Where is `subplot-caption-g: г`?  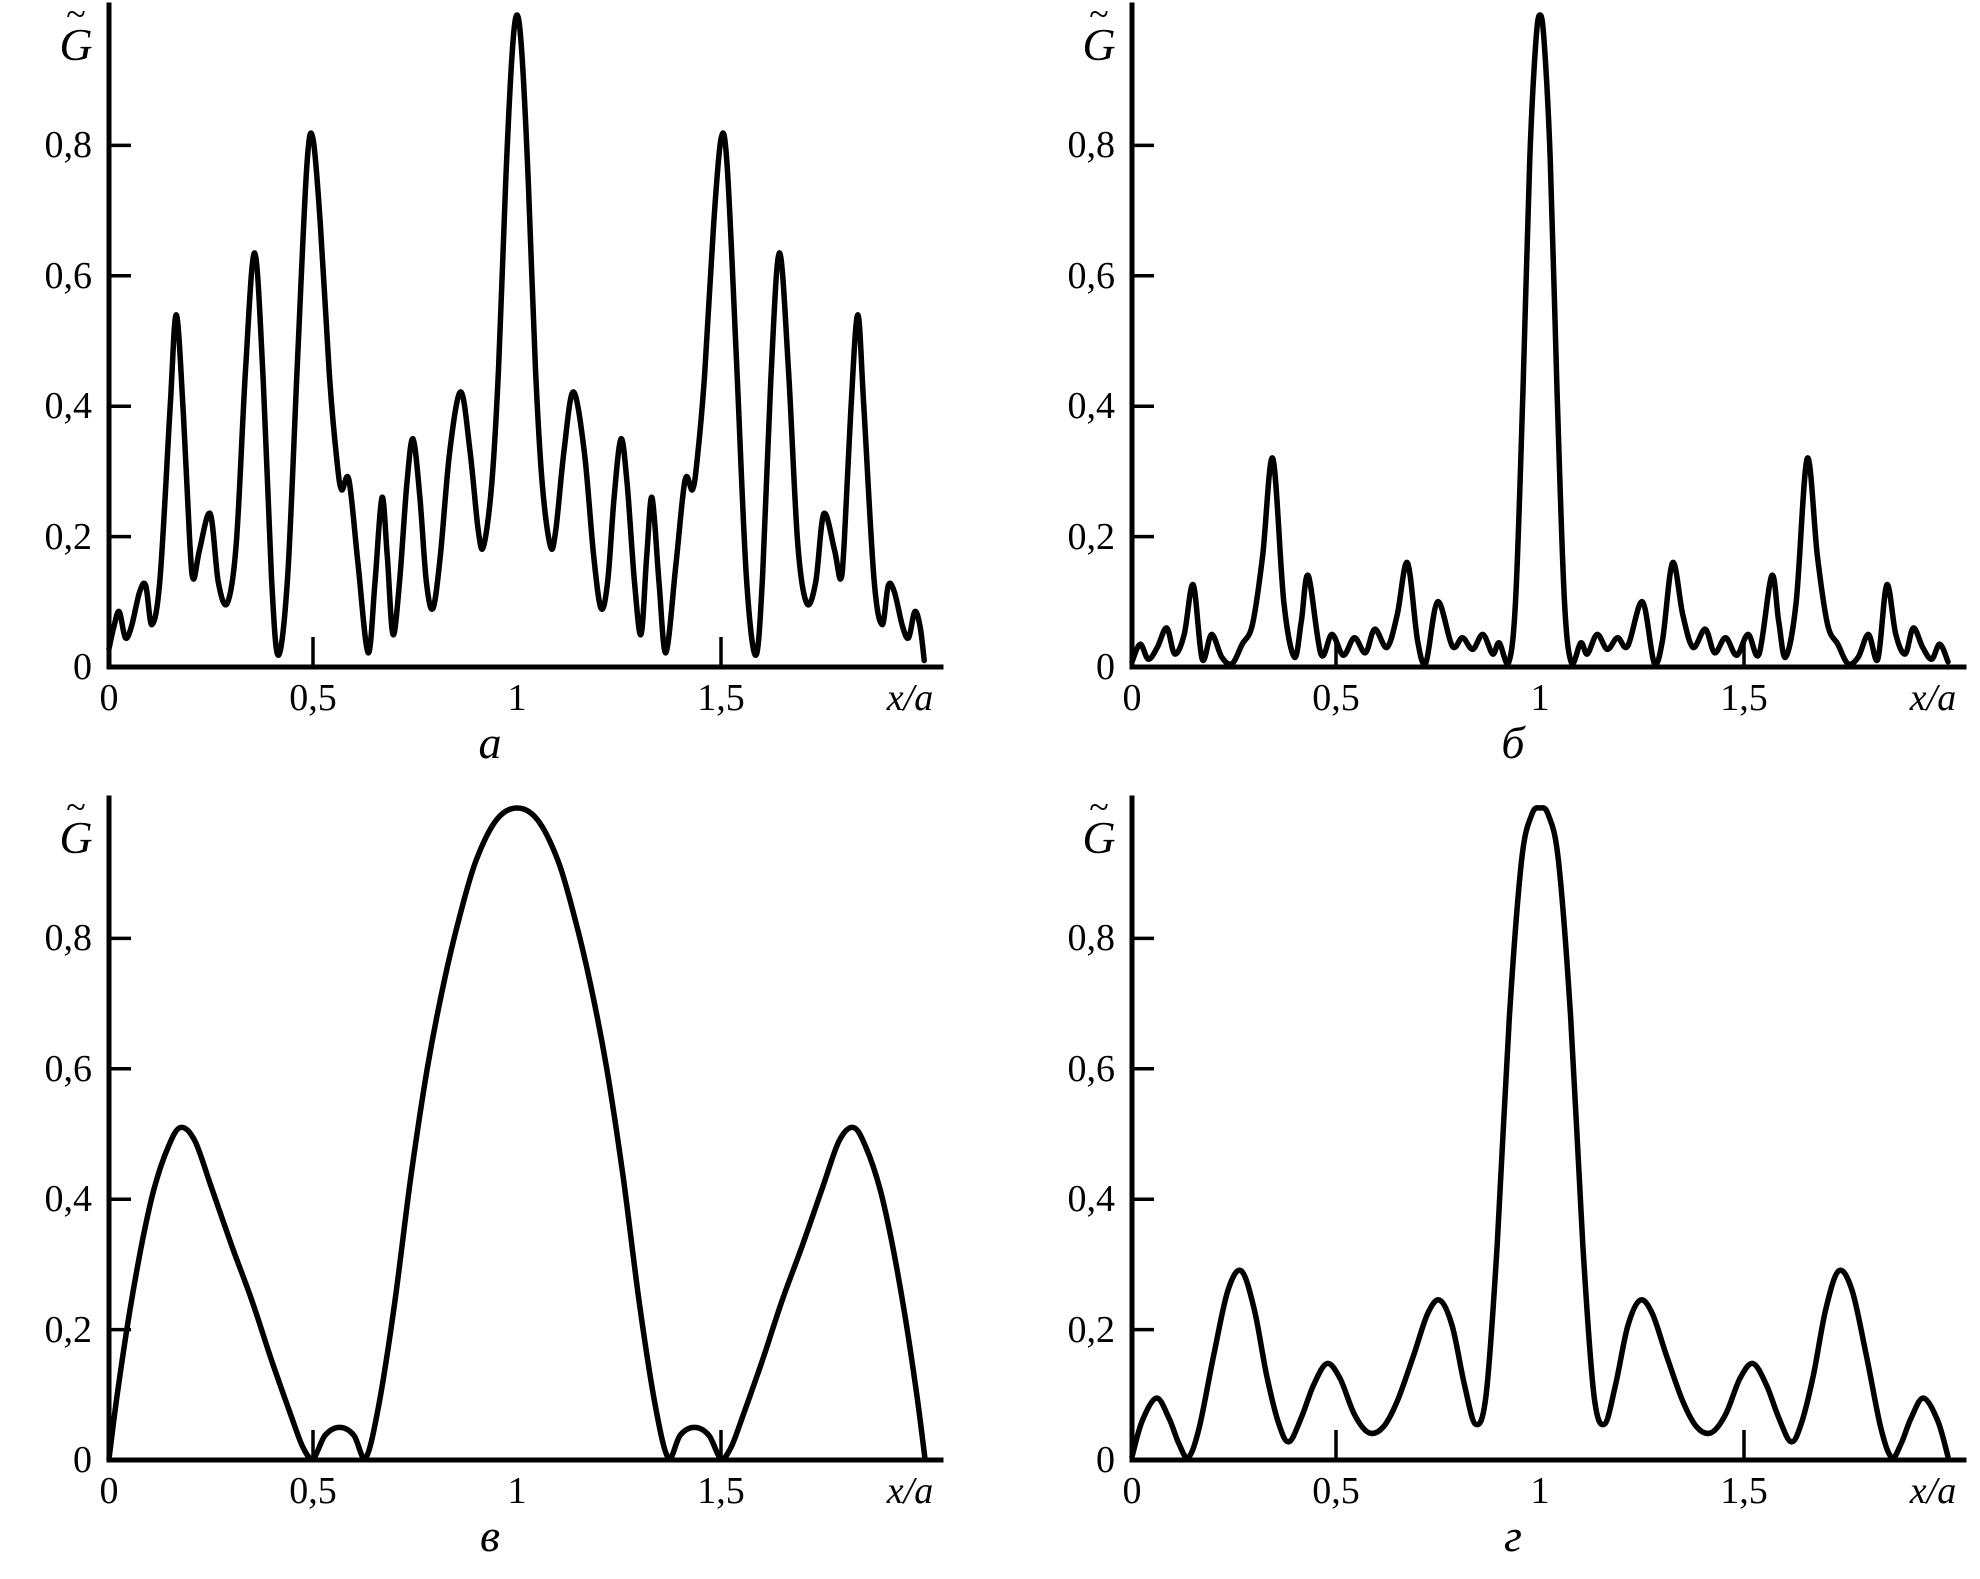 subplot-caption-g: г is located at coordinates (1513, 1535).